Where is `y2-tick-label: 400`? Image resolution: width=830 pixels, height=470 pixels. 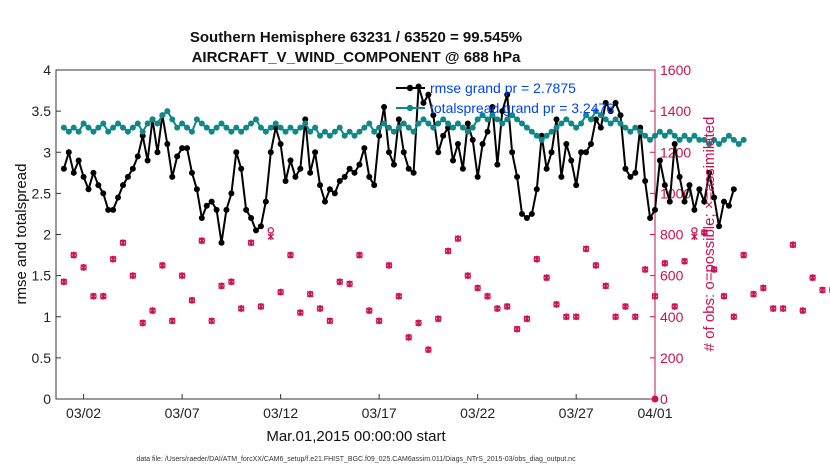 y2-tick-label: 400 is located at coordinates (672, 317).